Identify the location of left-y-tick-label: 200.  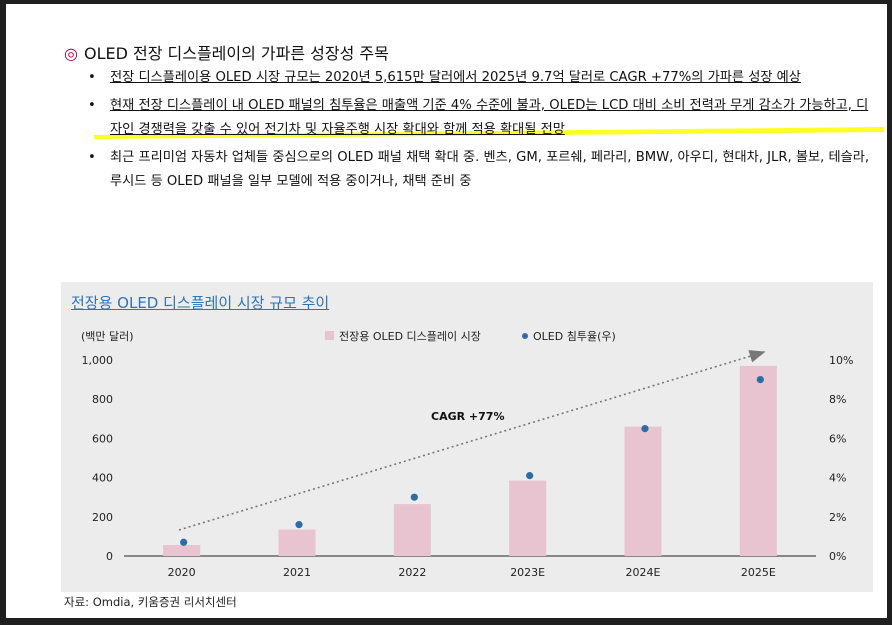
(102, 517).